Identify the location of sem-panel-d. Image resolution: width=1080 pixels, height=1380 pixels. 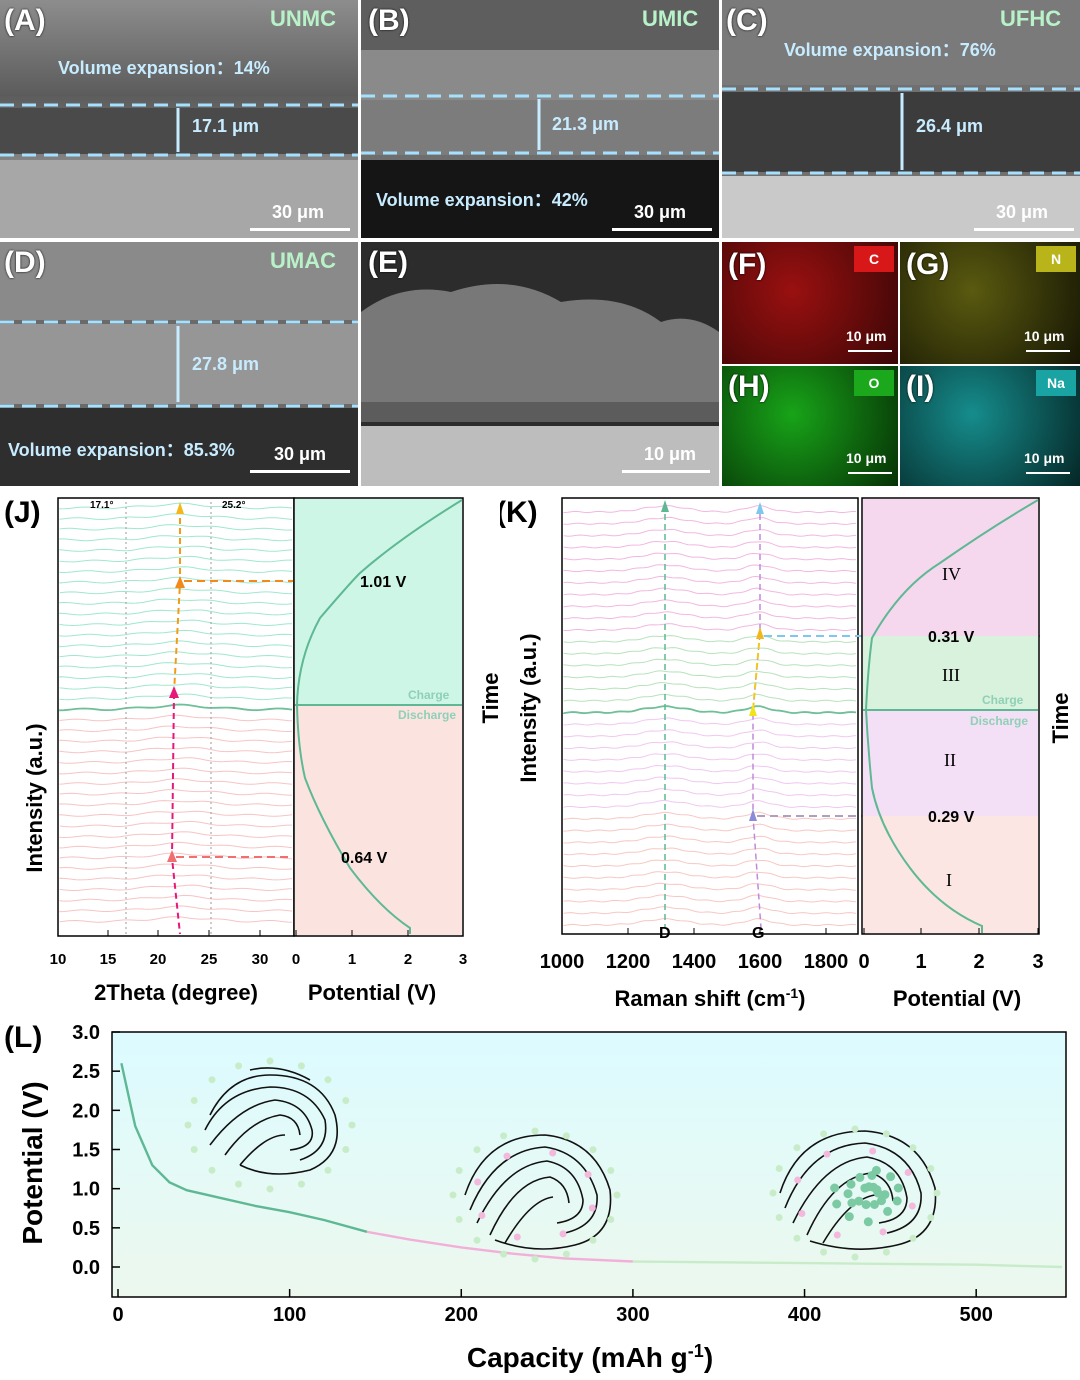
(179, 364).